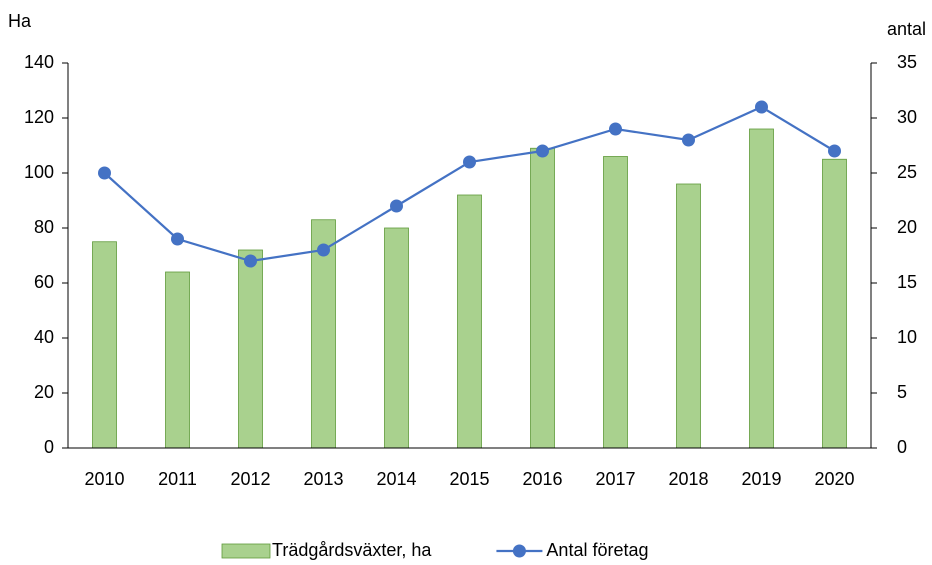  I want to click on y-tick-label: 140, so click(39, 62).